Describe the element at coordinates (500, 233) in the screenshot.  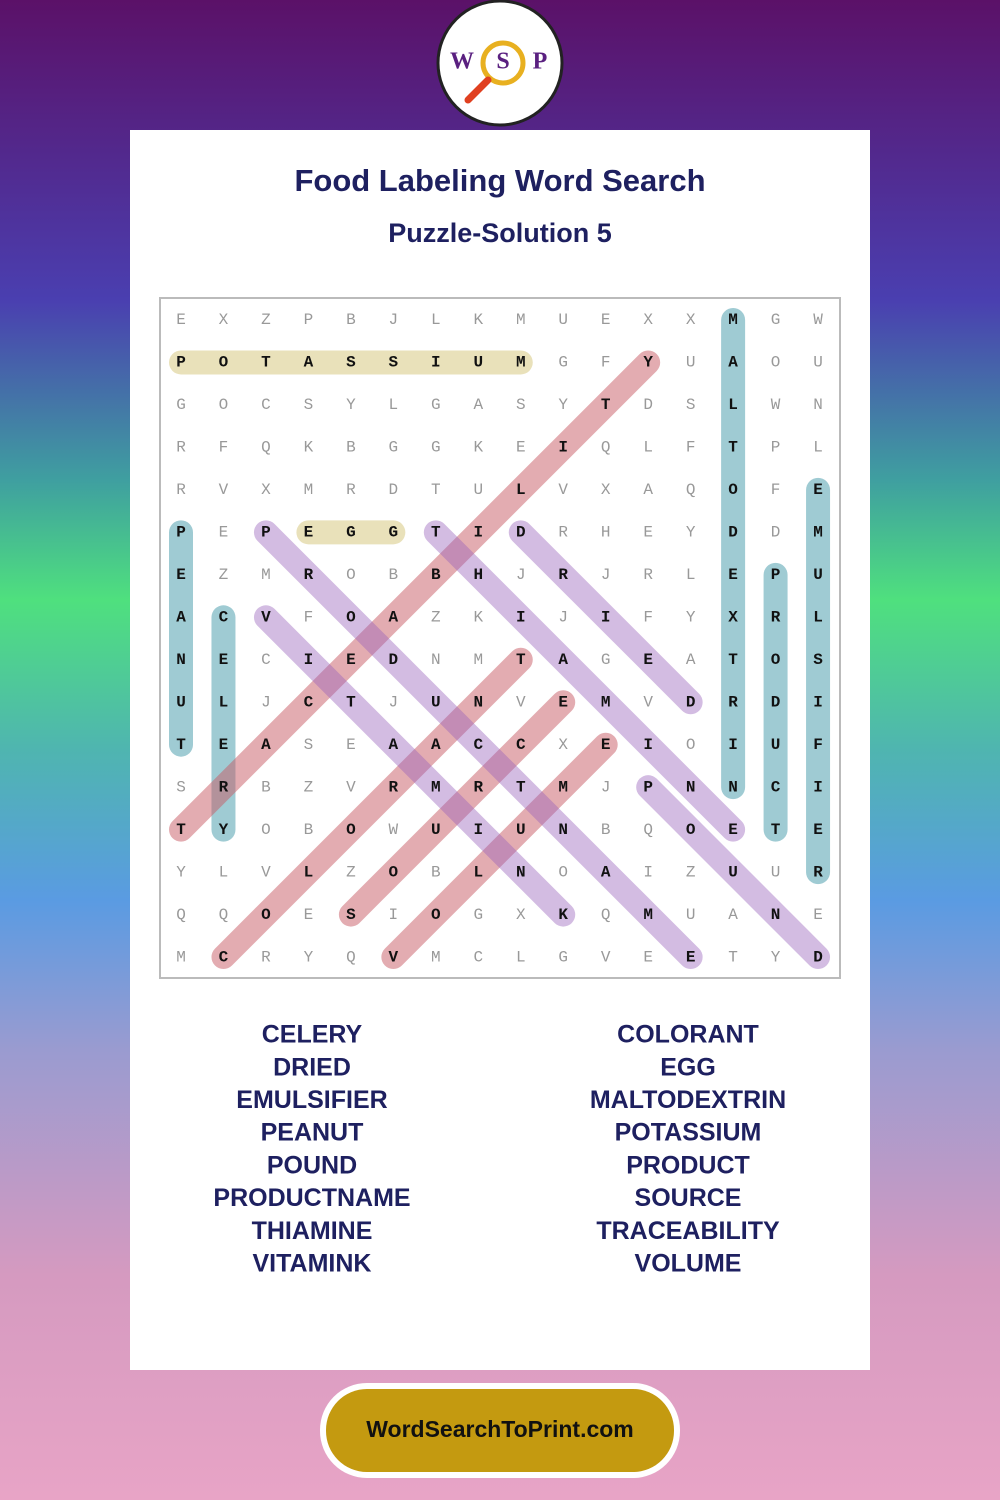
I see `subtitle: Puzzle-Solution 5` at that location.